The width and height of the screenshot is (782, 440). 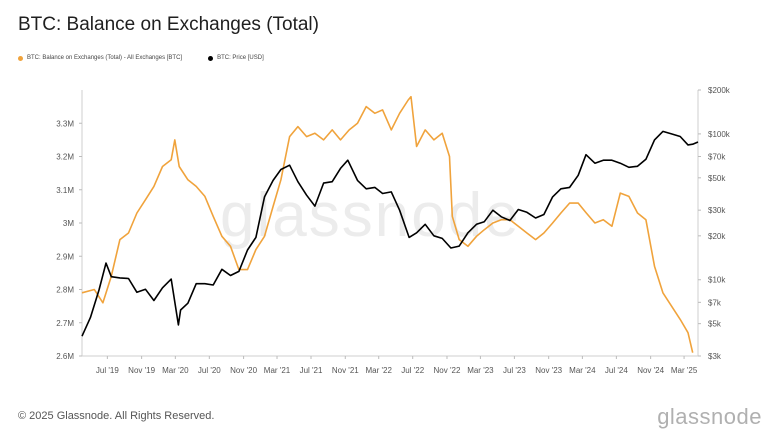 I want to click on y-left-tick-label: 3.1M, so click(x=65, y=190).